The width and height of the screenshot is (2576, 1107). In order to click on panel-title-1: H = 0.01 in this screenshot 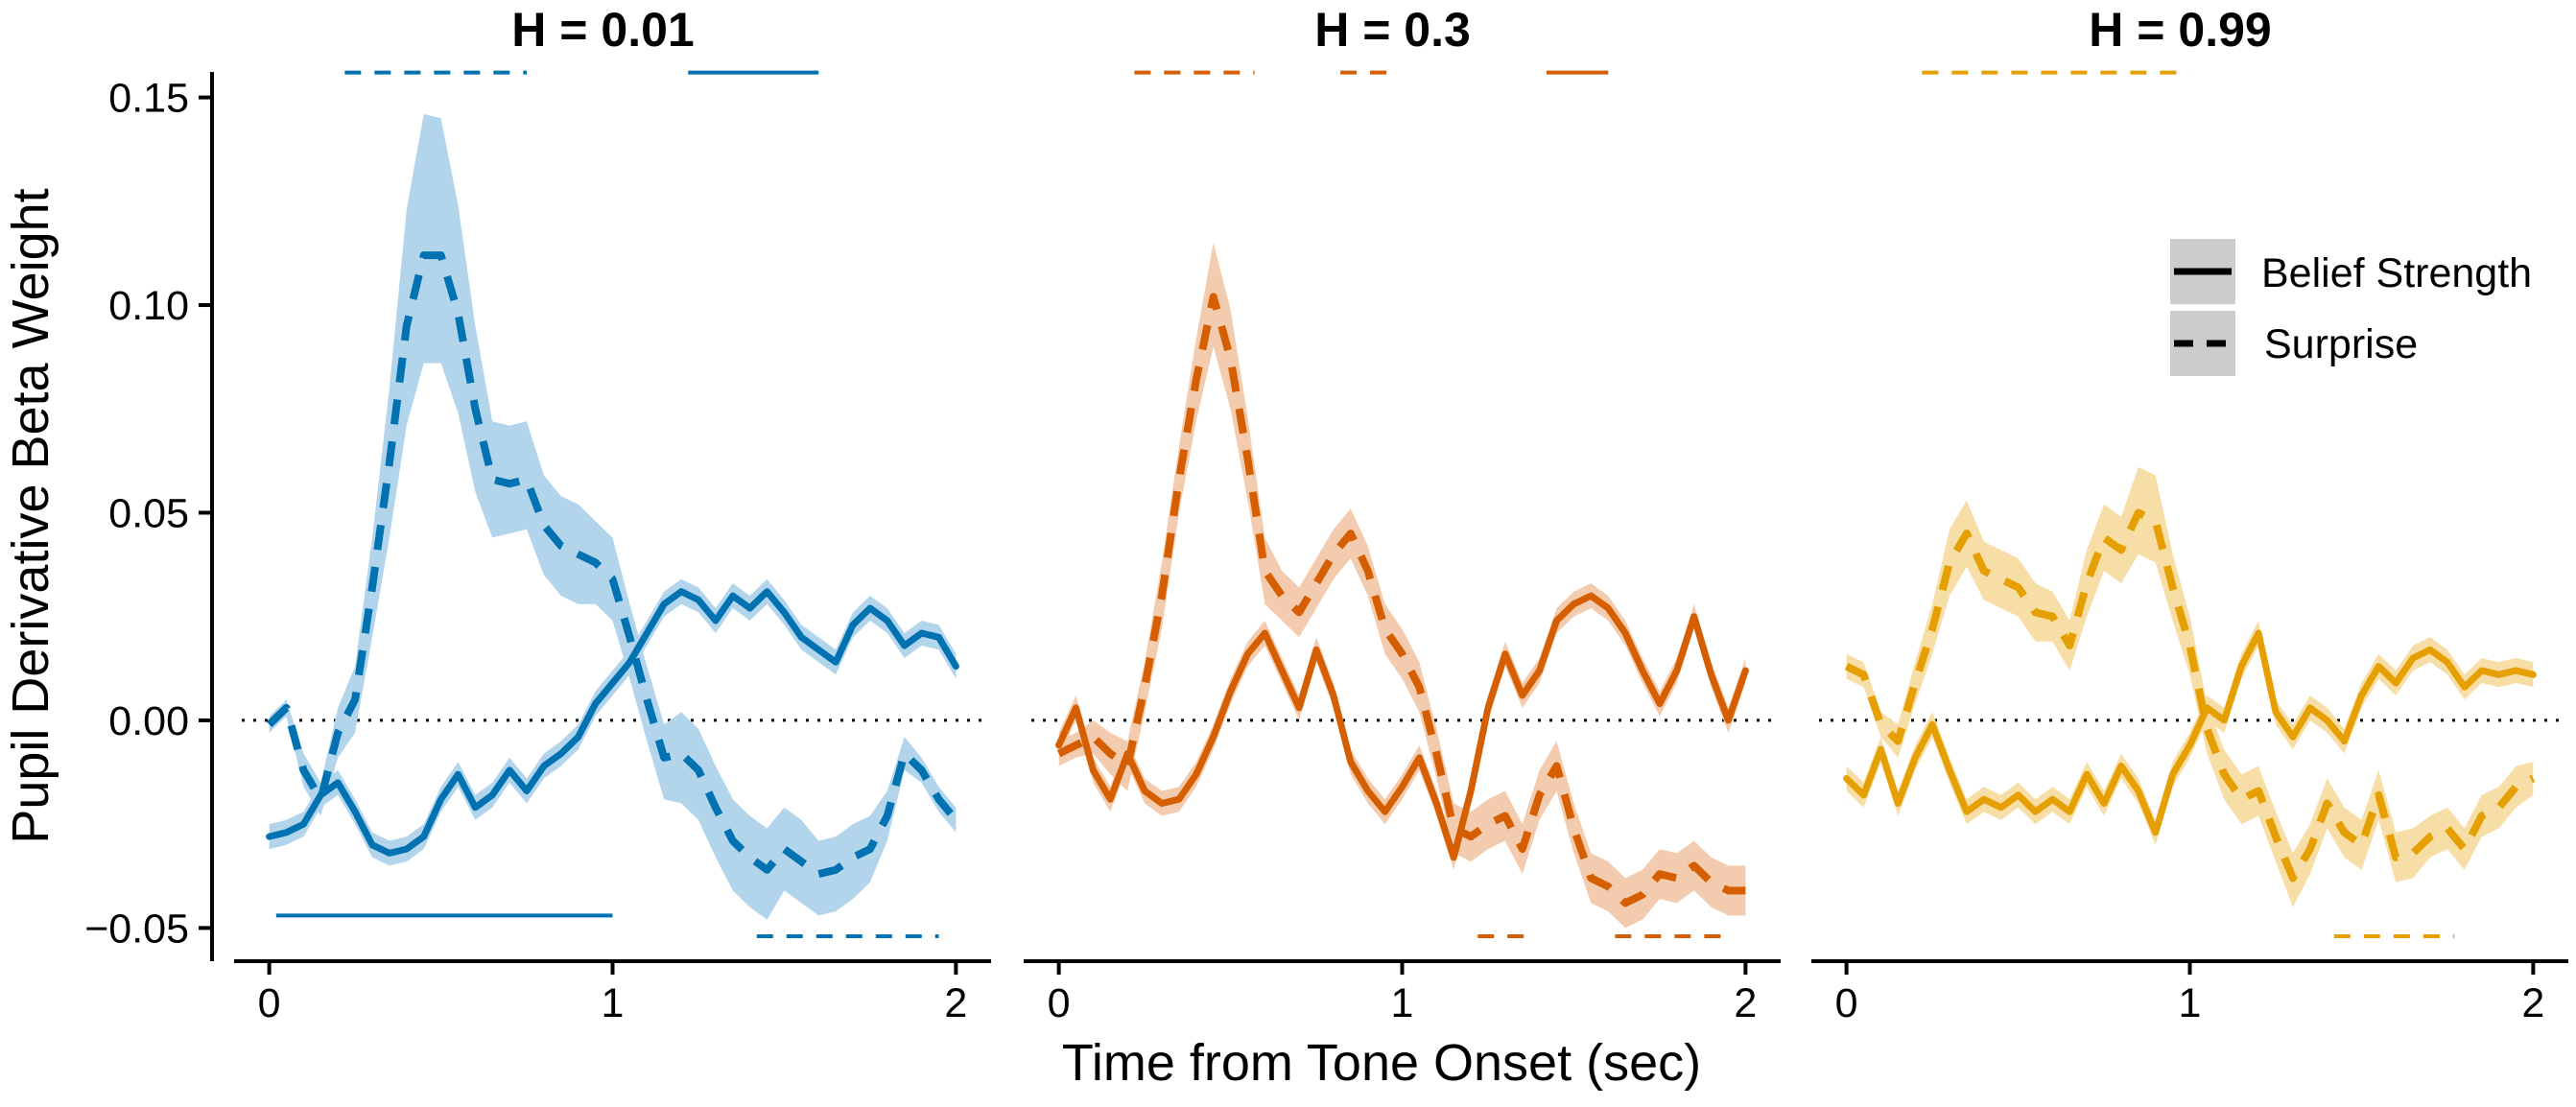, I will do `click(602, 30)`.